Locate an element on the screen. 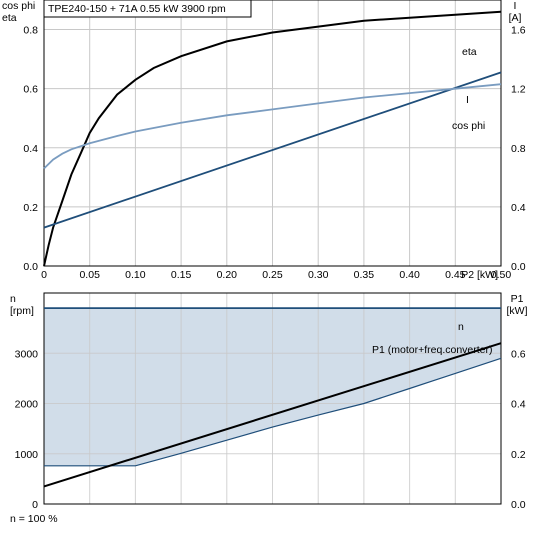  y-right-axis-label: P1 is located at coordinates (517, 299).